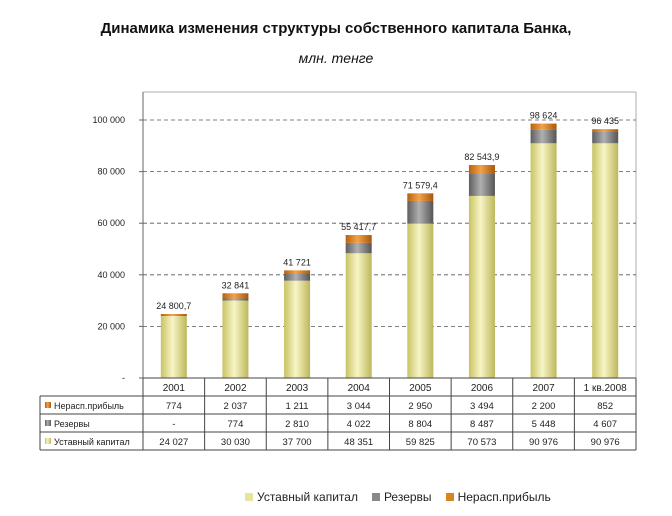  I want to click on legend-item-capital: Уставный капитал, so click(301, 497).